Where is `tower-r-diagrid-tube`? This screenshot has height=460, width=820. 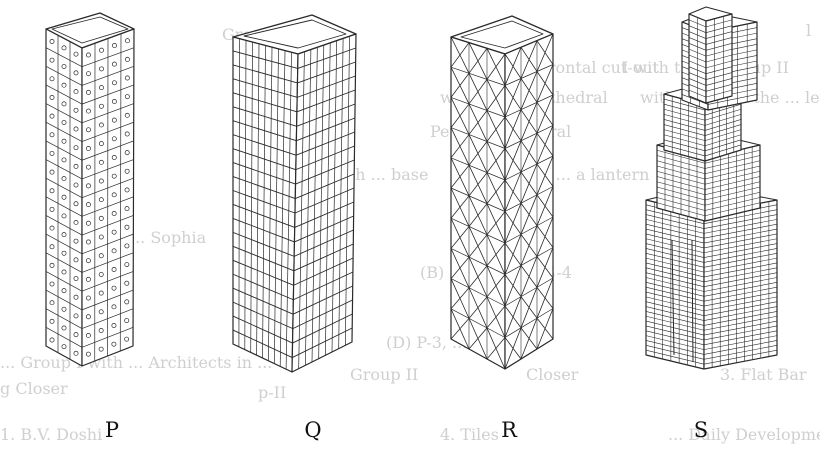
tower-r-diagrid-tube is located at coordinates (502, 192).